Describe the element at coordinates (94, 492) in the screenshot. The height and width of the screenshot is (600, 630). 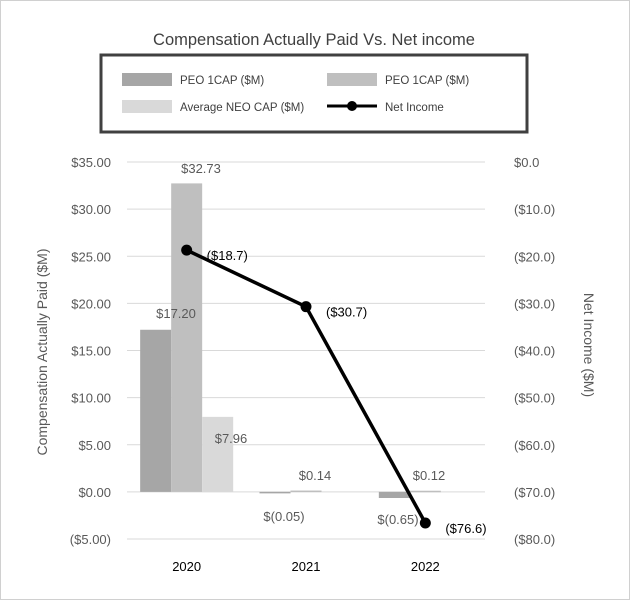
I see `y-tick-label: $0.00` at that location.